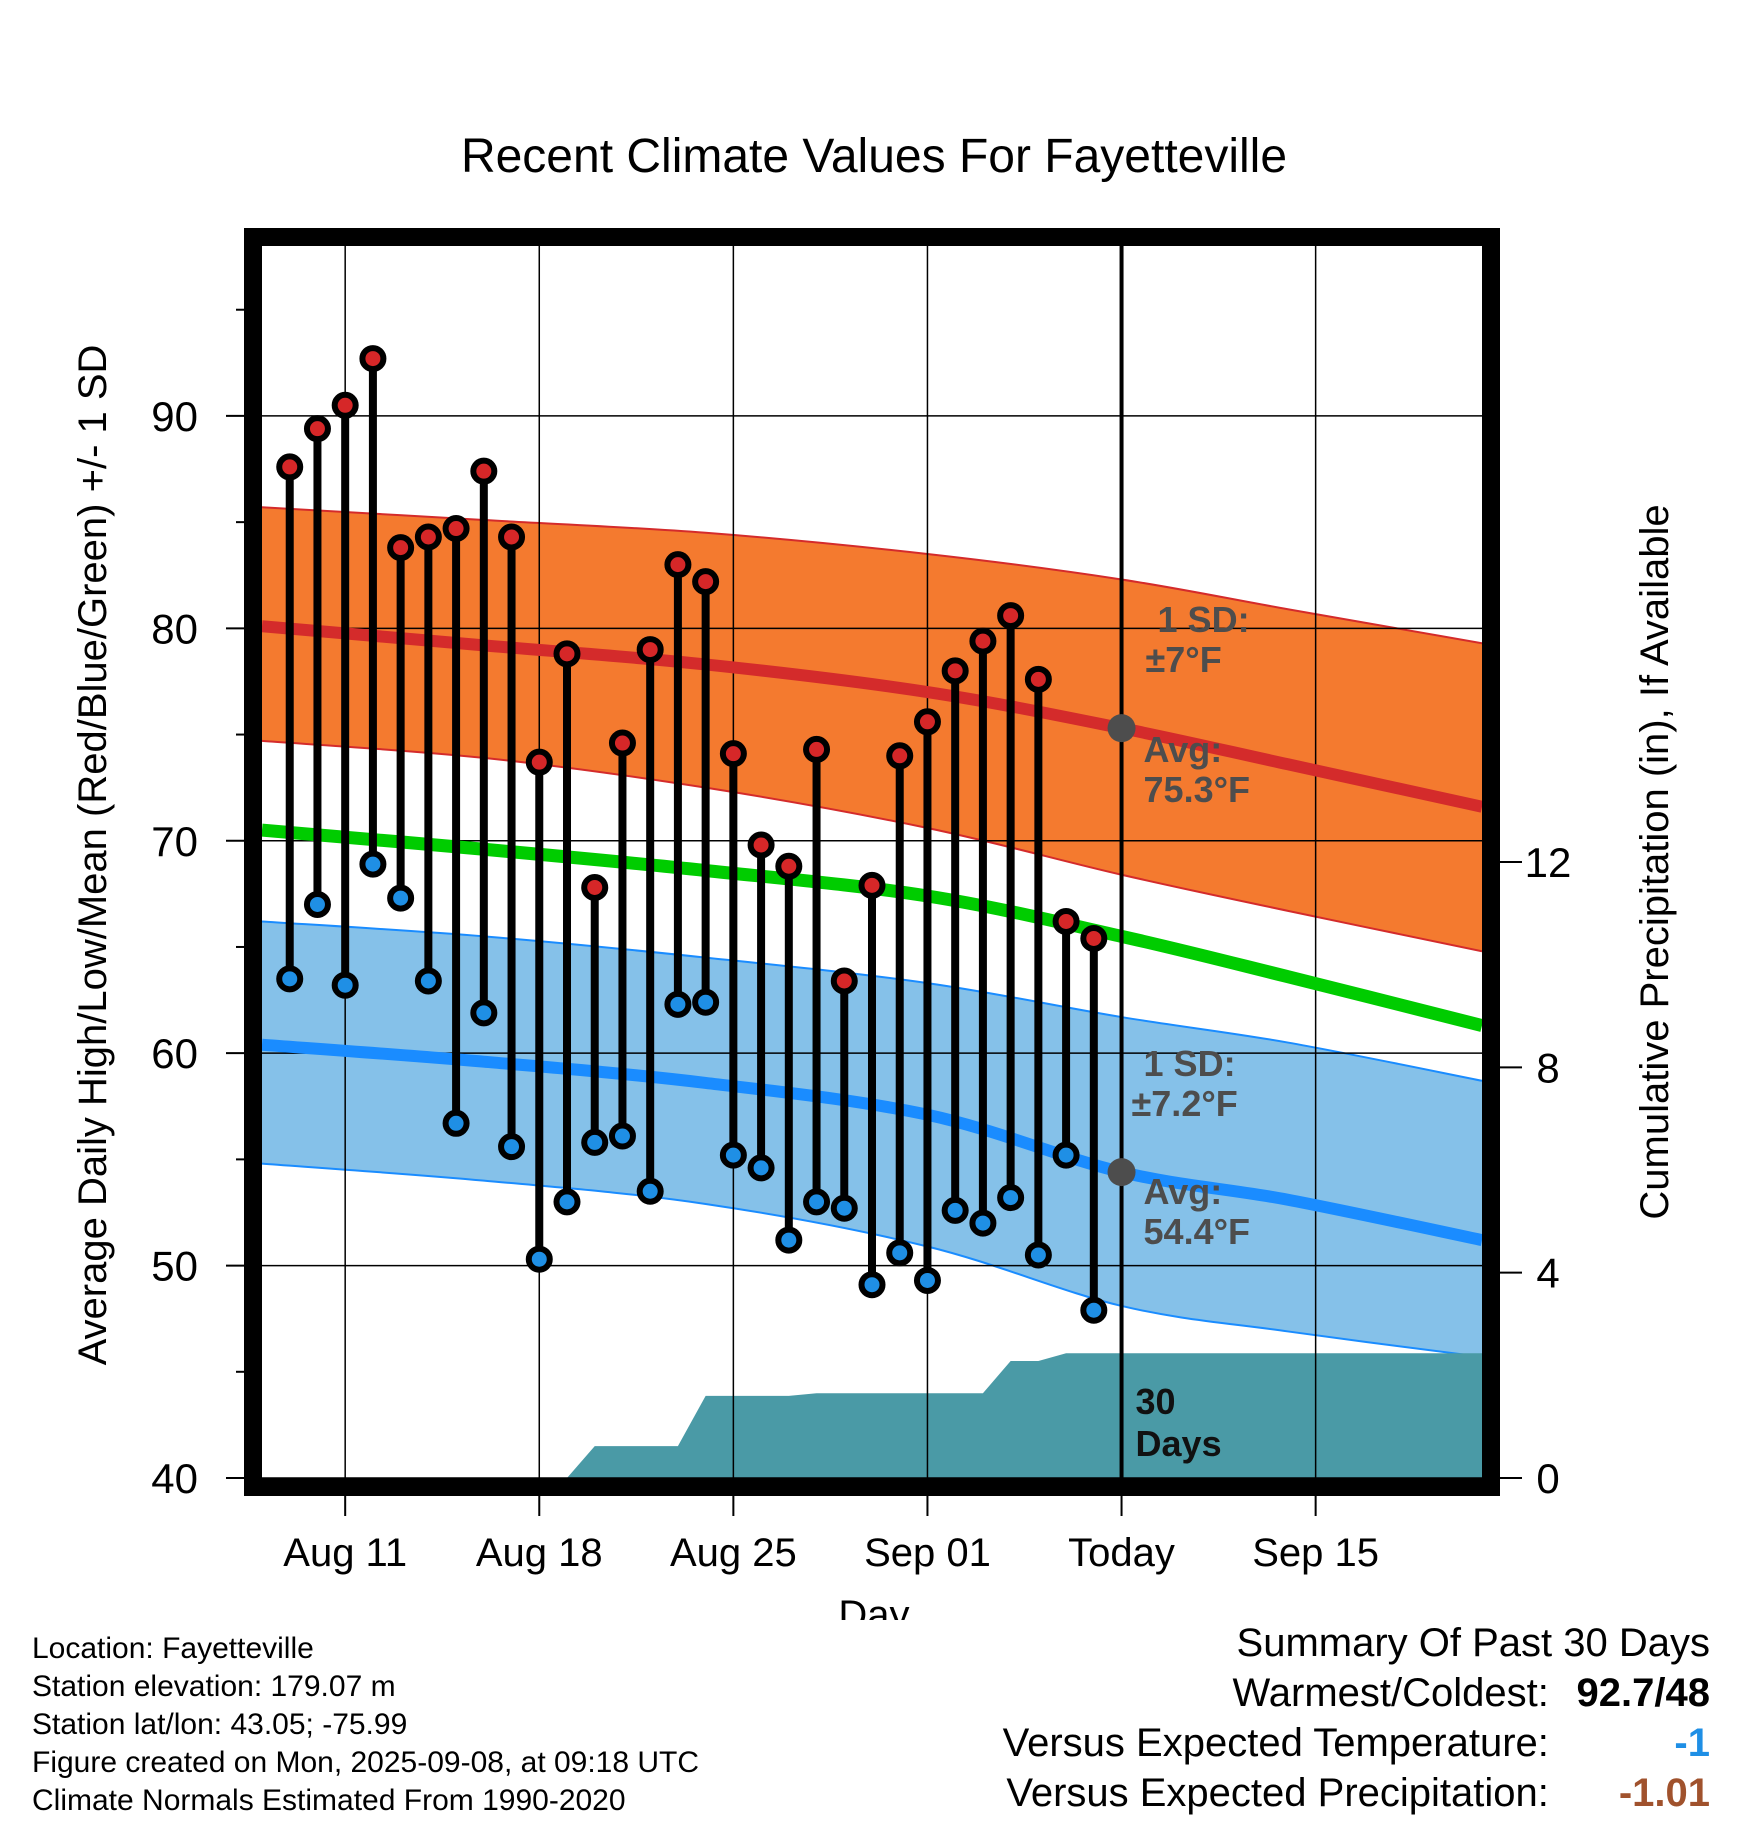 The width and height of the screenshot is (1748, 1828). What do you see at coordinates (345, 1553) in the screenshot?
I see `x-tick-label: Aug 11` at bounding box center [345, 1553].